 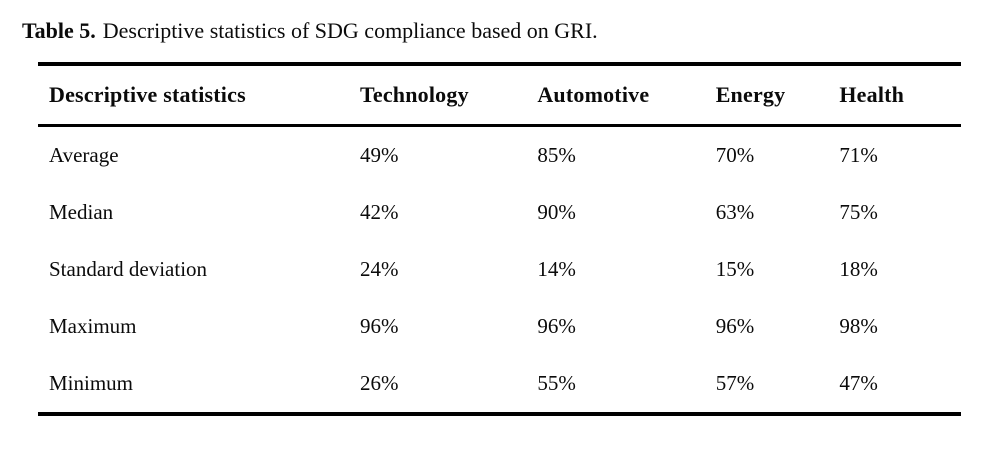 I want to click on header-health: Health, so click(x=900, y=95).